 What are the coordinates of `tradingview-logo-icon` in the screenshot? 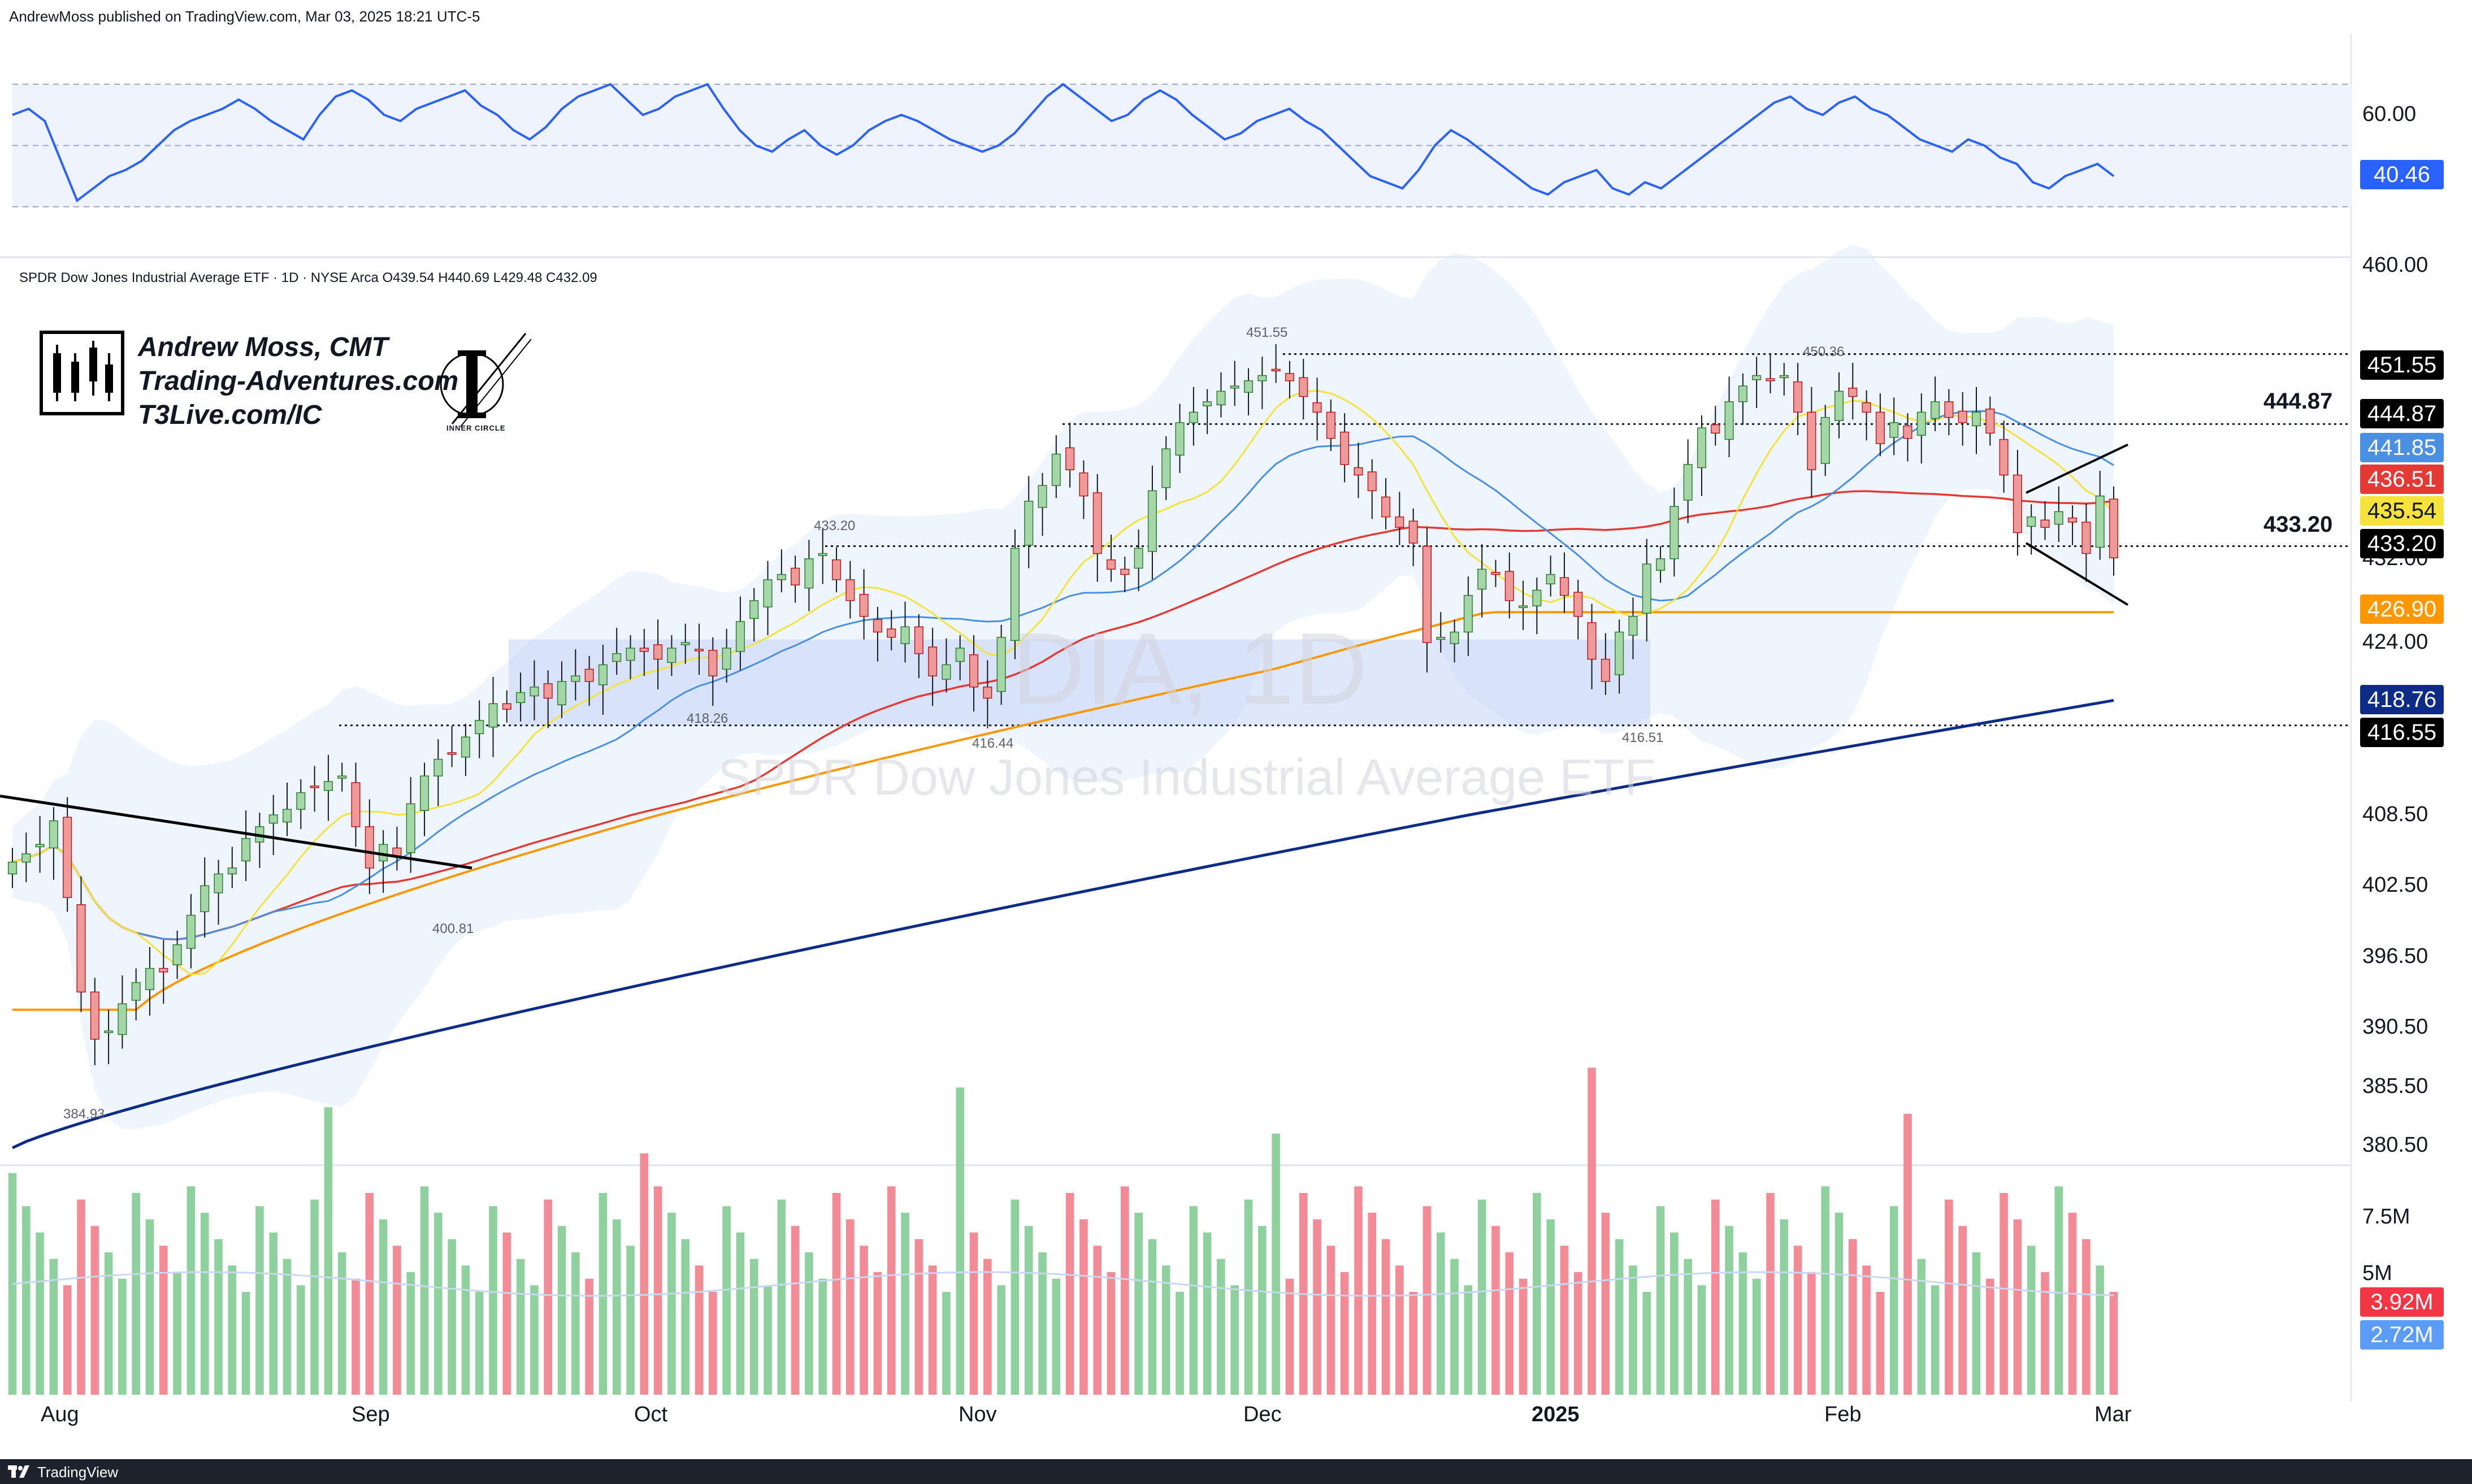 It's located at (19, 1472).